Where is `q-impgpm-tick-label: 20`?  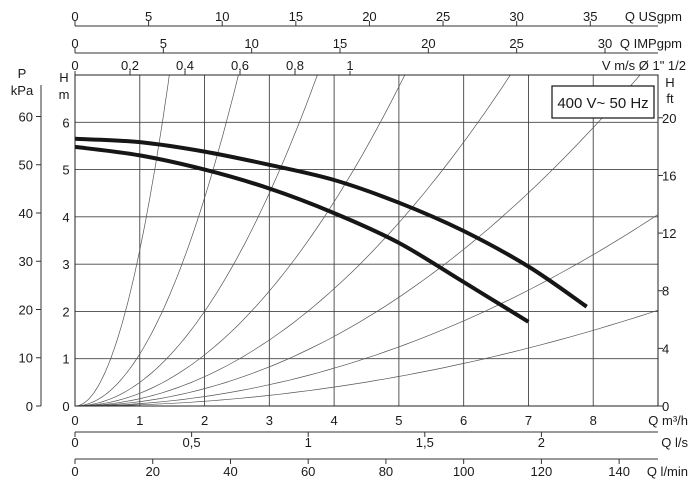
q-impgpm-tick-label: 20 is located at coordinates (428, 43).